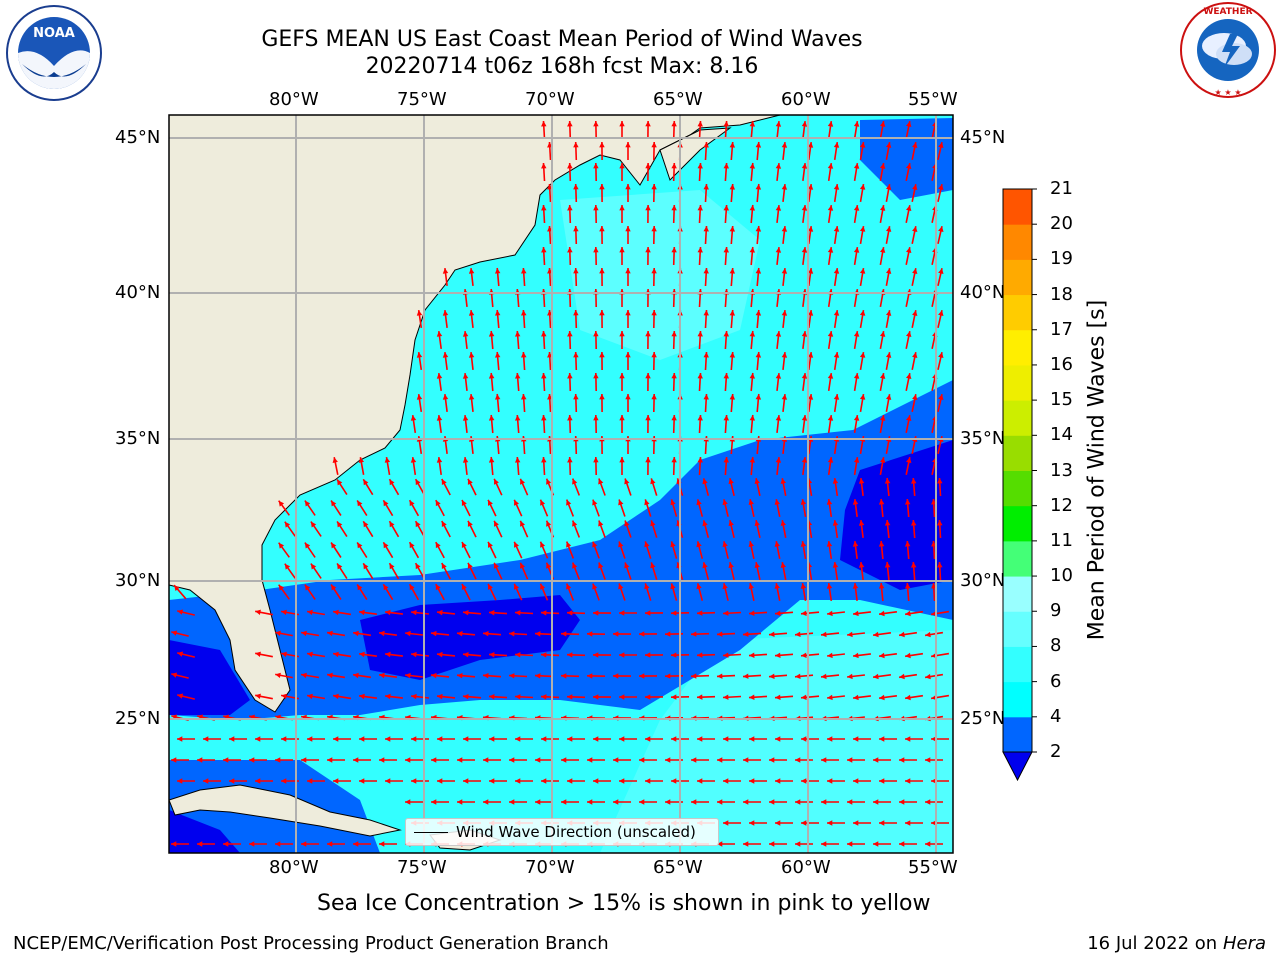  What do you see at coordinates (983, 292) in the screenshot?
I see `lat-label-right: 40°N` at bounding box center [983, 292].